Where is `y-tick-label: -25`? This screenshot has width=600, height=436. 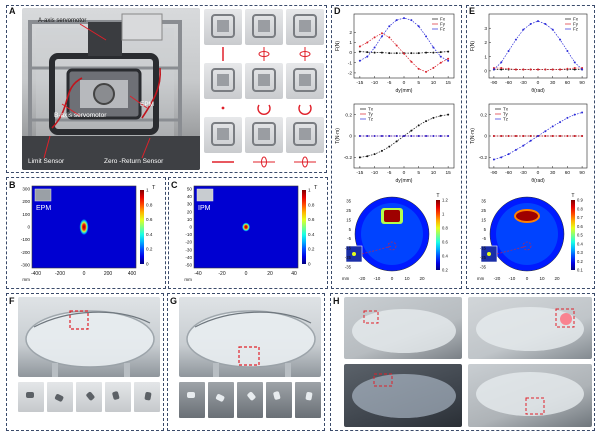 y-tick-label: -25 is located at coordinates (348, 257).